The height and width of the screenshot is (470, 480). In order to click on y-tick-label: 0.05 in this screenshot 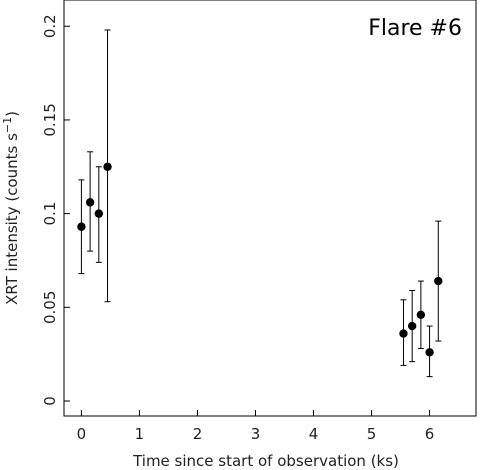, I will do `click(50, 307)`.